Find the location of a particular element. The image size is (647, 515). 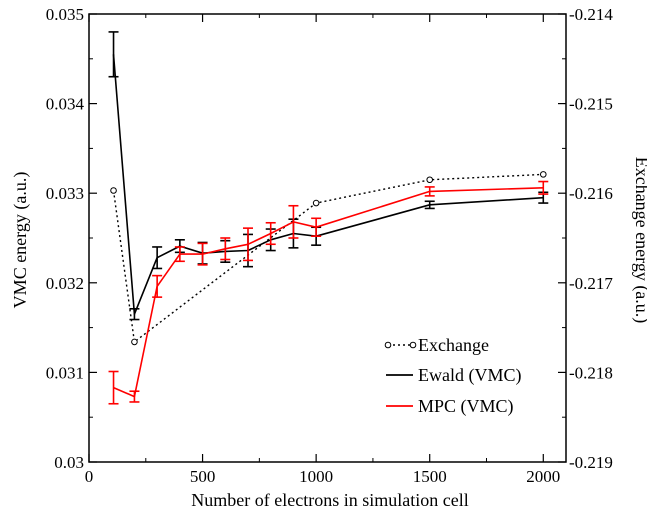

y-tick-label: 0.03 is located at coordinates (69, 462).